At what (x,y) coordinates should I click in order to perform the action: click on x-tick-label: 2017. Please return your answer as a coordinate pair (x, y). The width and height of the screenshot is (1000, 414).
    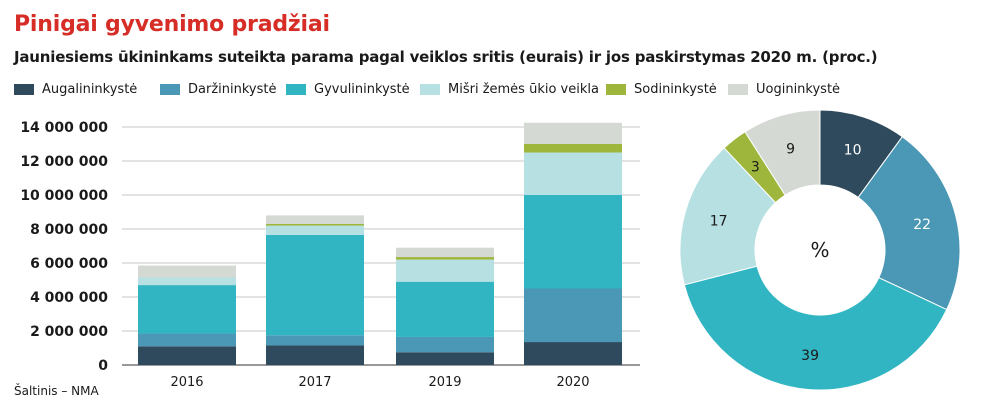
    Looking at the image, I should click on (314, 382).